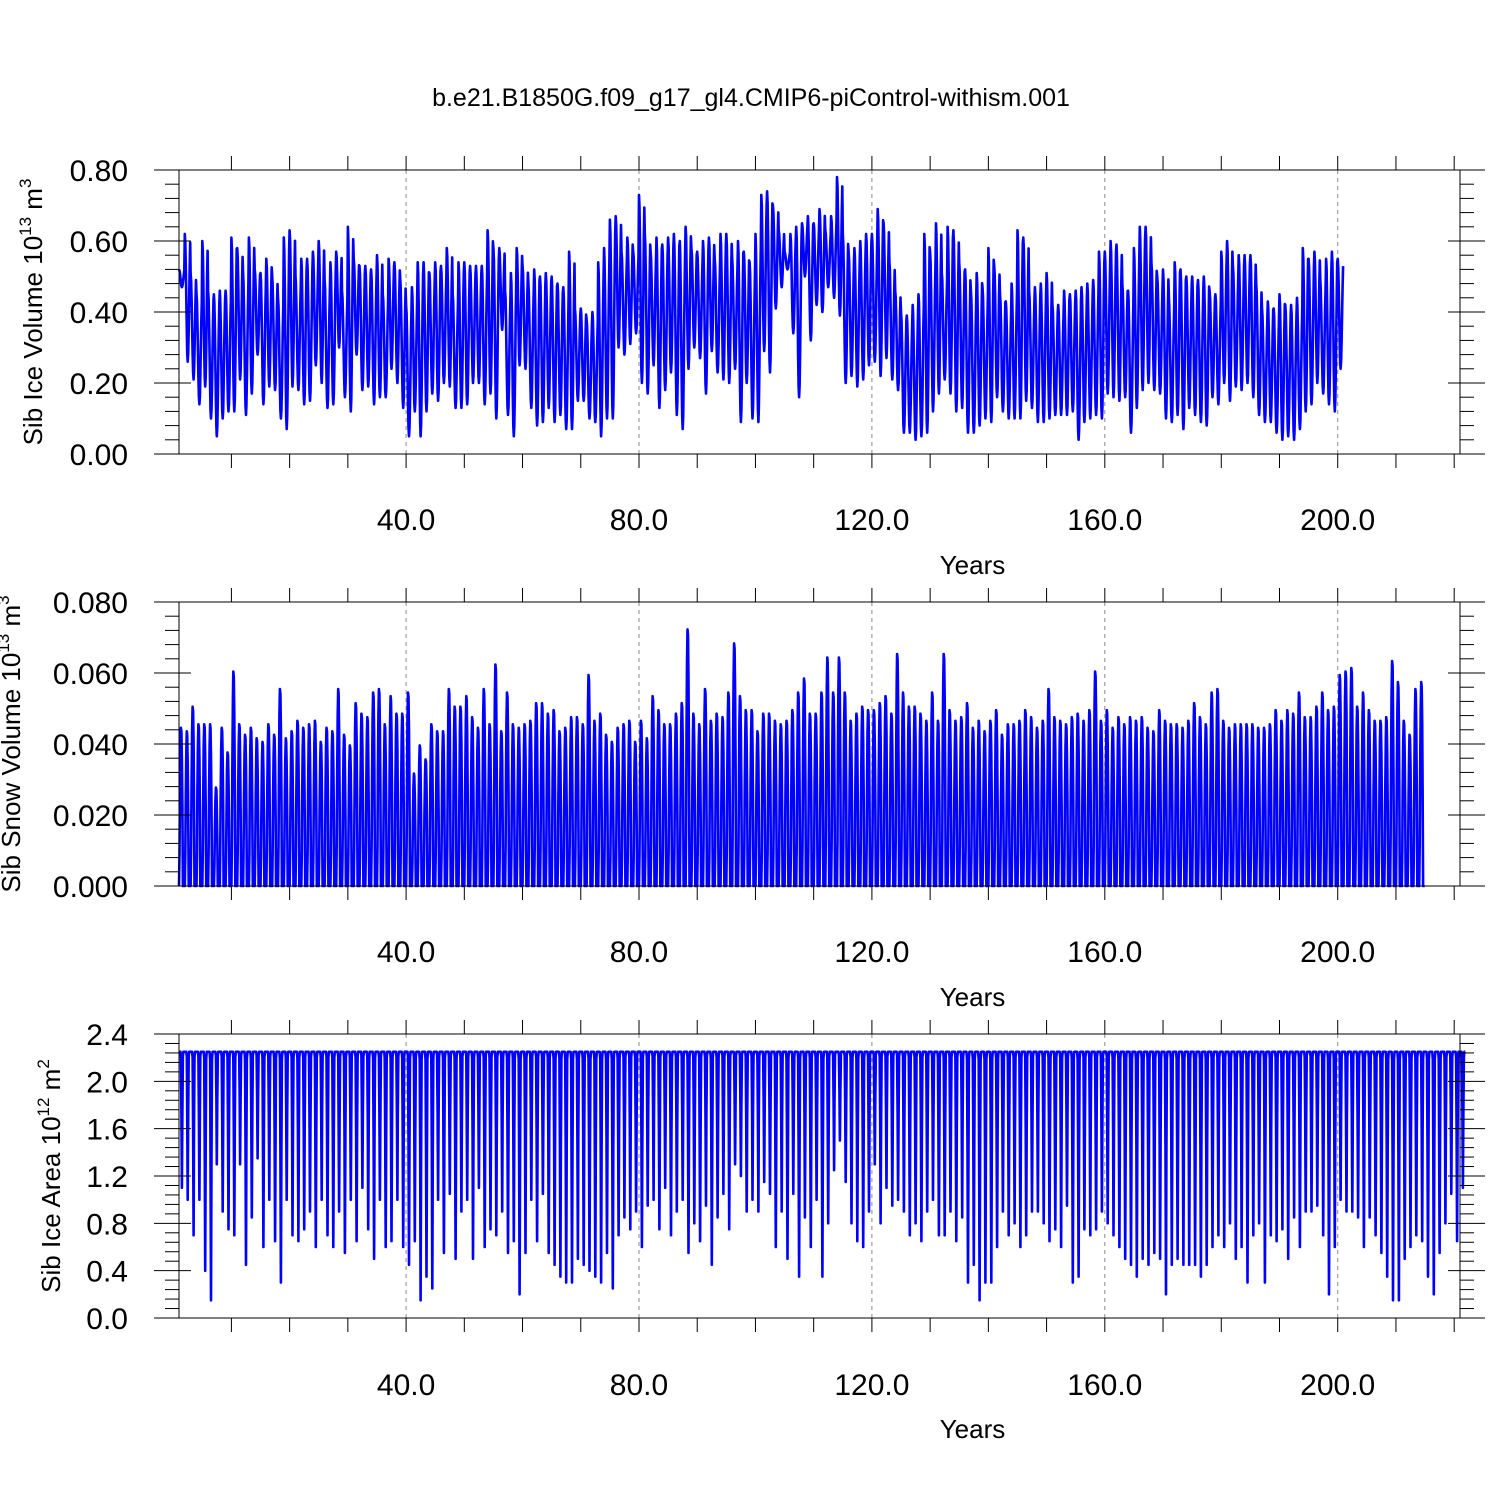  I want to click on y-tick-label: 0.080, so click(90, 603).